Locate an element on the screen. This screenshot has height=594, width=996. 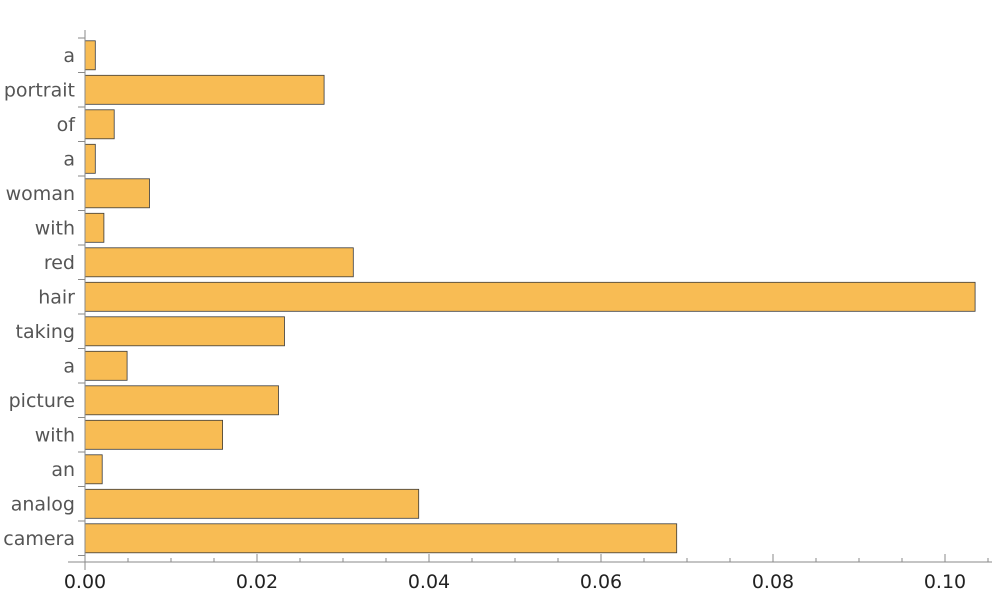
x-tick-label: 0.06 is located at coordinates (601, 582).